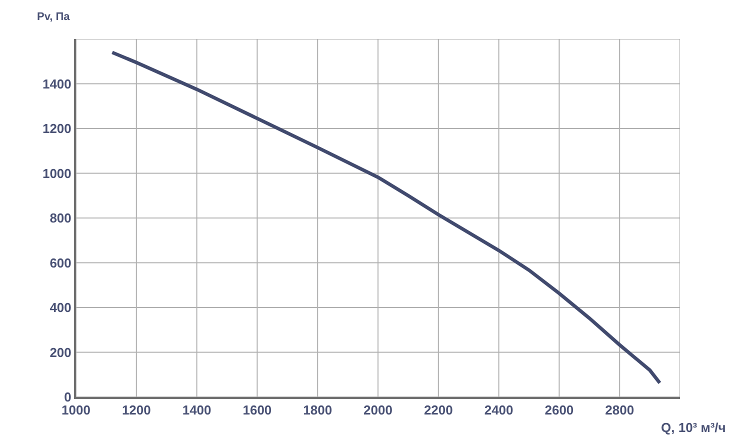  Describe the element at coordinates (76, 410) in the screenshot. I see `x-tick-label: 1000` at that location.